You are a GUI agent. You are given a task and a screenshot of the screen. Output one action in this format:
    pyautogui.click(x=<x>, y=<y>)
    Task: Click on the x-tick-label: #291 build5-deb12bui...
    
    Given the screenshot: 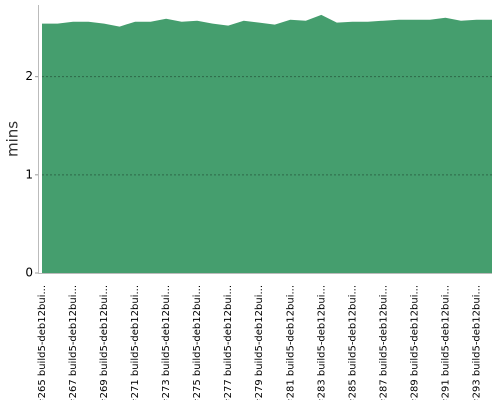 What is the action you would take?
    pyautogui.click(x=445, y=342)
    